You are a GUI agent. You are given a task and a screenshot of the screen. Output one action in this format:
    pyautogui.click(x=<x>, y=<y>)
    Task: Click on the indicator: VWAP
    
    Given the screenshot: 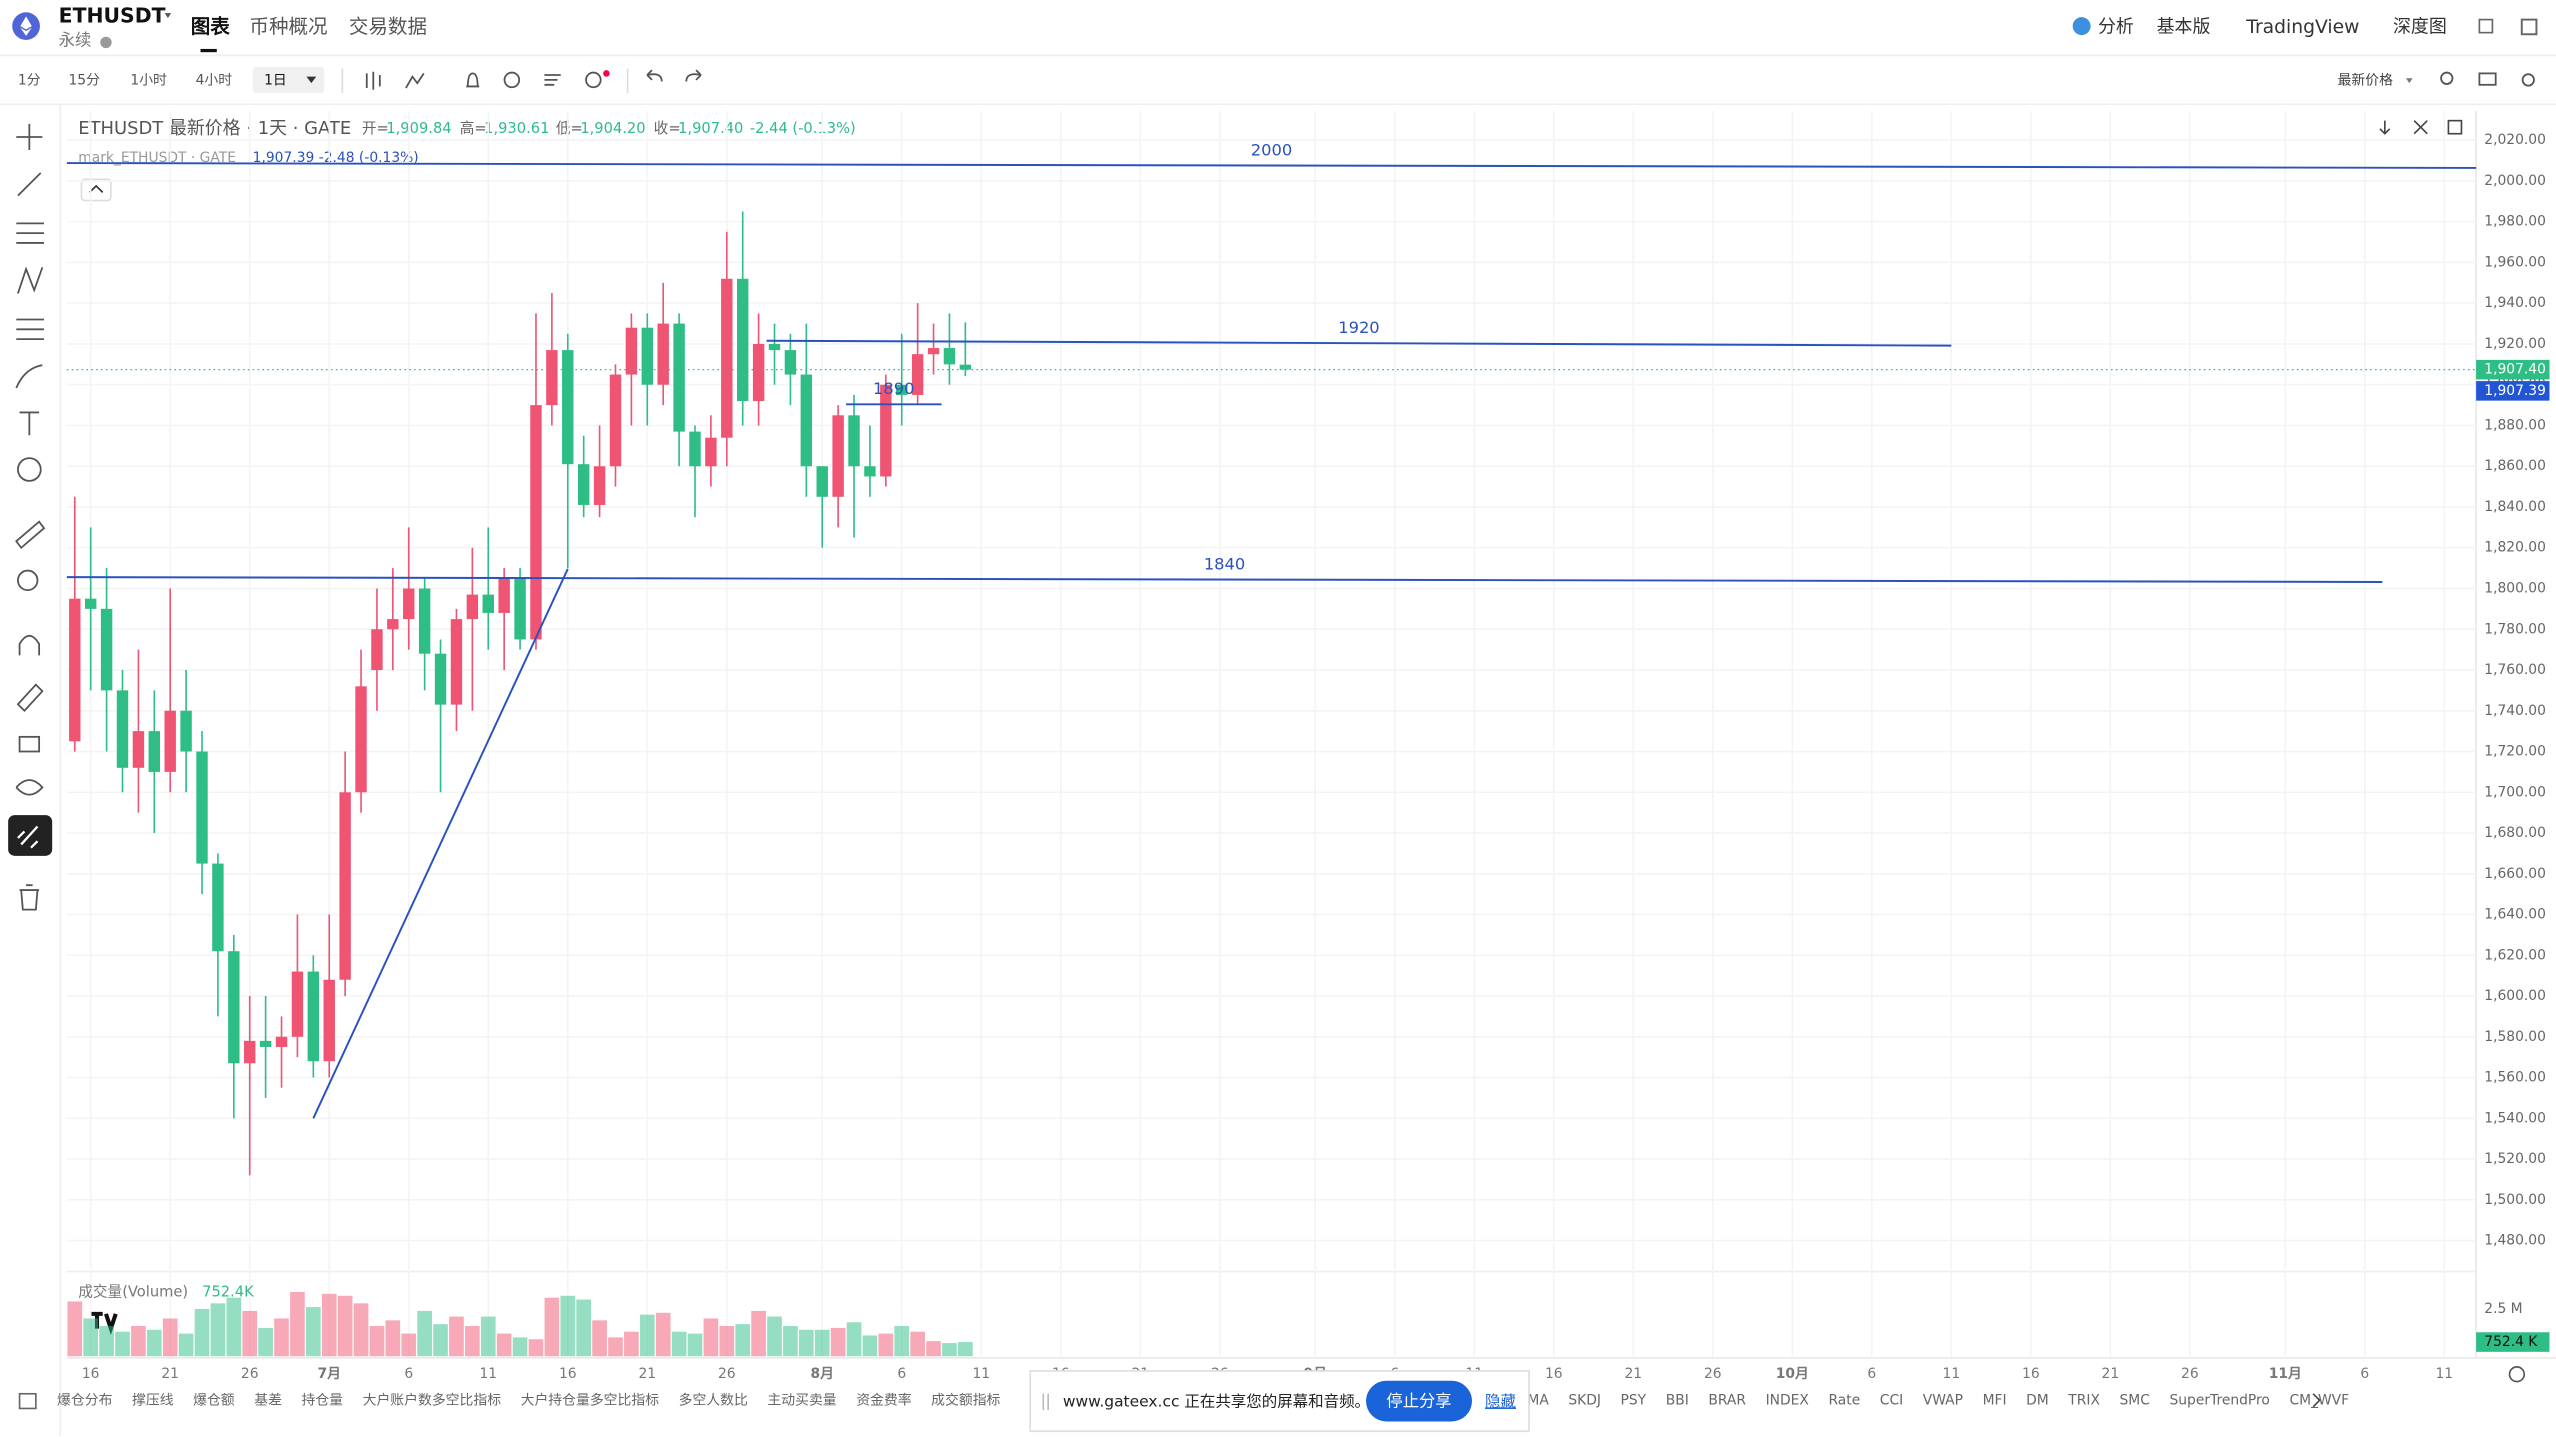 What is the action you would take?
    pyautogui.click(x=1943, y=1400)
    